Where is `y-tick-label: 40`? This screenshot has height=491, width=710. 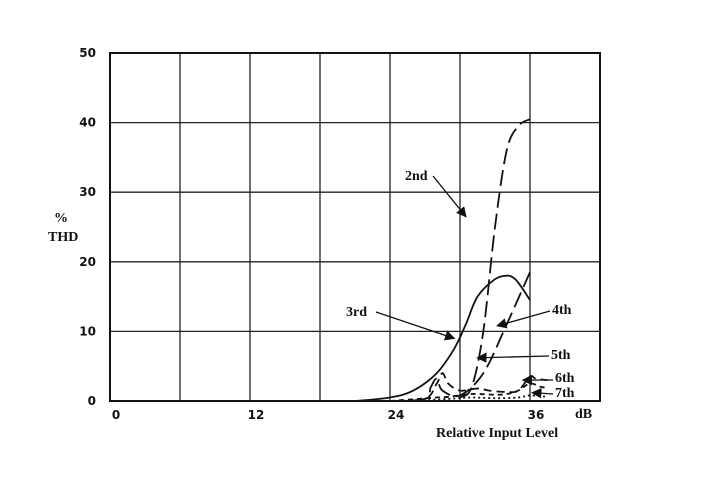
y-tick-label: 40 is located at coordinates (87, 123).